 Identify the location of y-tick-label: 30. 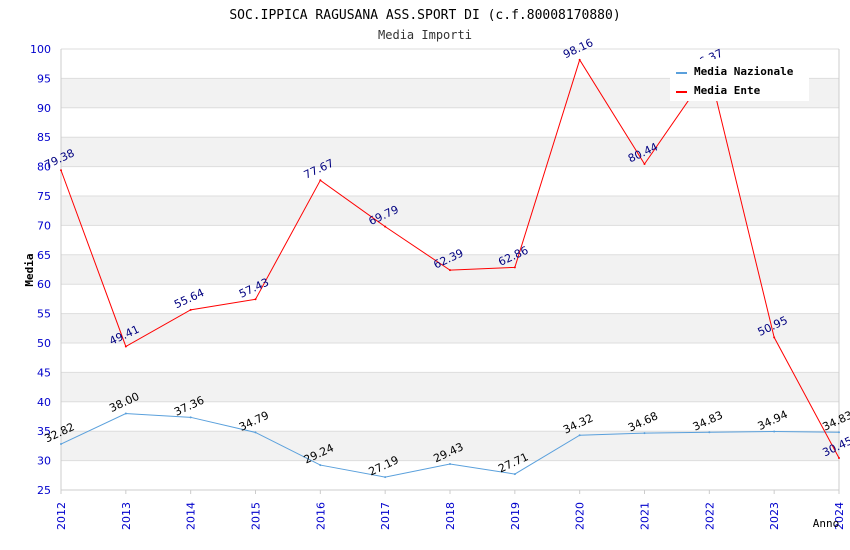
(44, 461).